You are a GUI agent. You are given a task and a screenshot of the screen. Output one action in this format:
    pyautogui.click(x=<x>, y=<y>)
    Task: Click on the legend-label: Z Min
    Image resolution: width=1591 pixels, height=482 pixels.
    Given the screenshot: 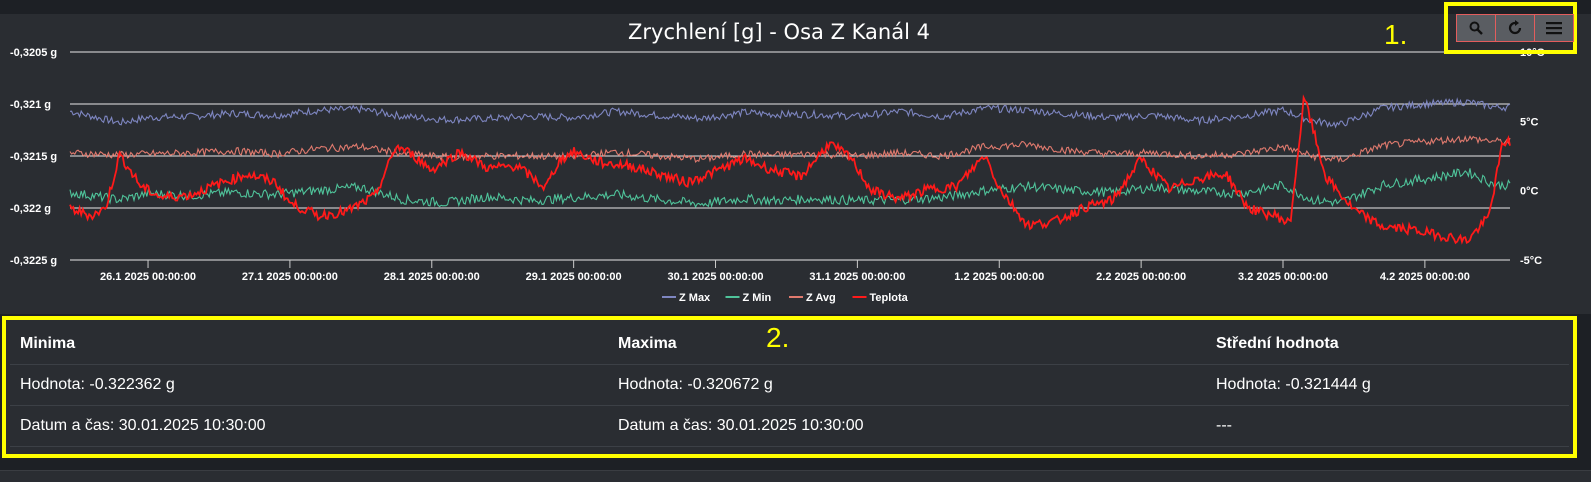 What is the action you would take?
    pyautogui.click(x=757, y=298)
    